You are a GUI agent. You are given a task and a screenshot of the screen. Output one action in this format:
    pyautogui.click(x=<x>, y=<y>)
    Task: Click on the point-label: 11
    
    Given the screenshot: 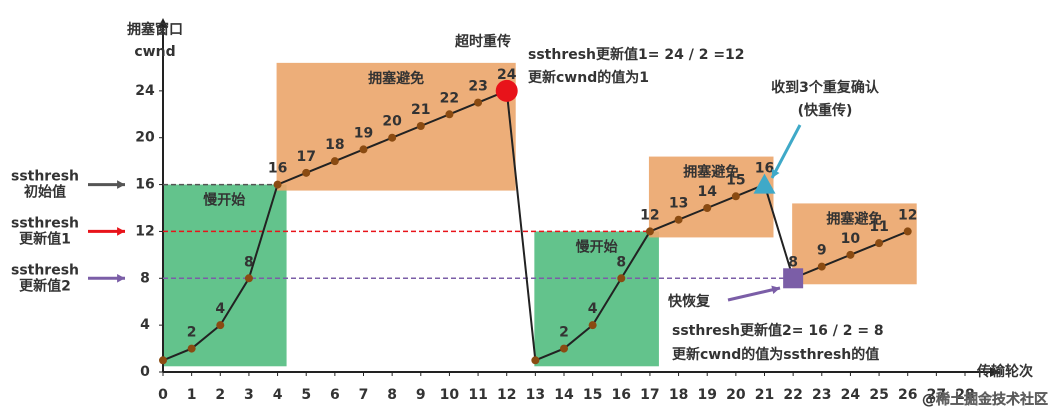 What is the action you would take?
    pyautogui.click(x=878, y=227)
    